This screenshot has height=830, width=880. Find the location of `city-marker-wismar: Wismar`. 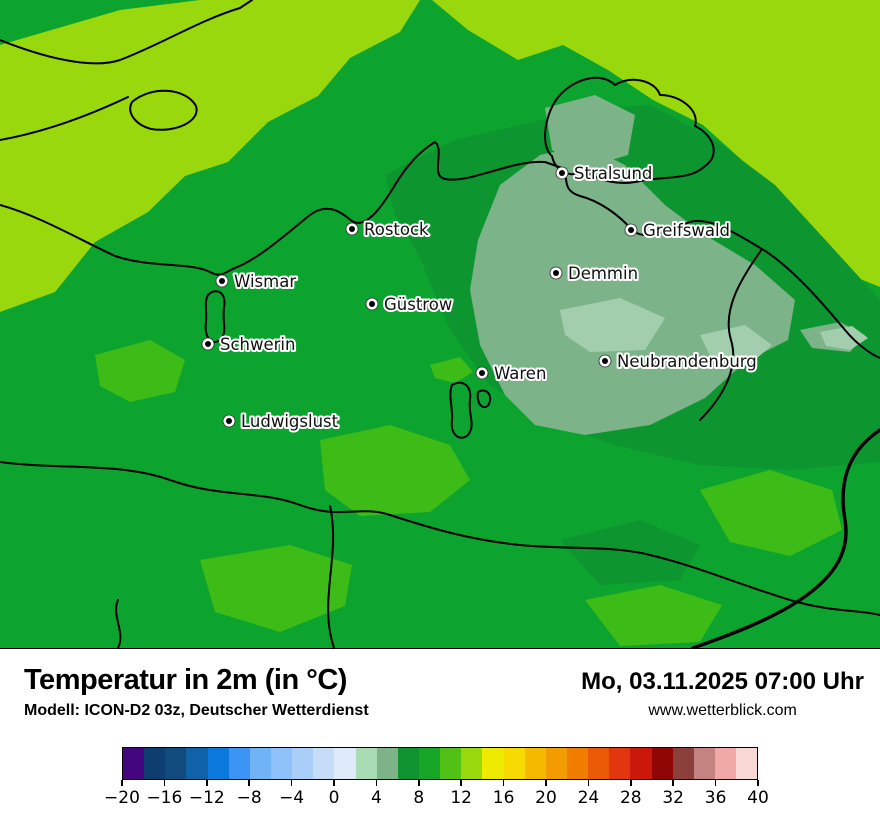

city-marker-wismar: Wismar is located at coordinates (256, 281).